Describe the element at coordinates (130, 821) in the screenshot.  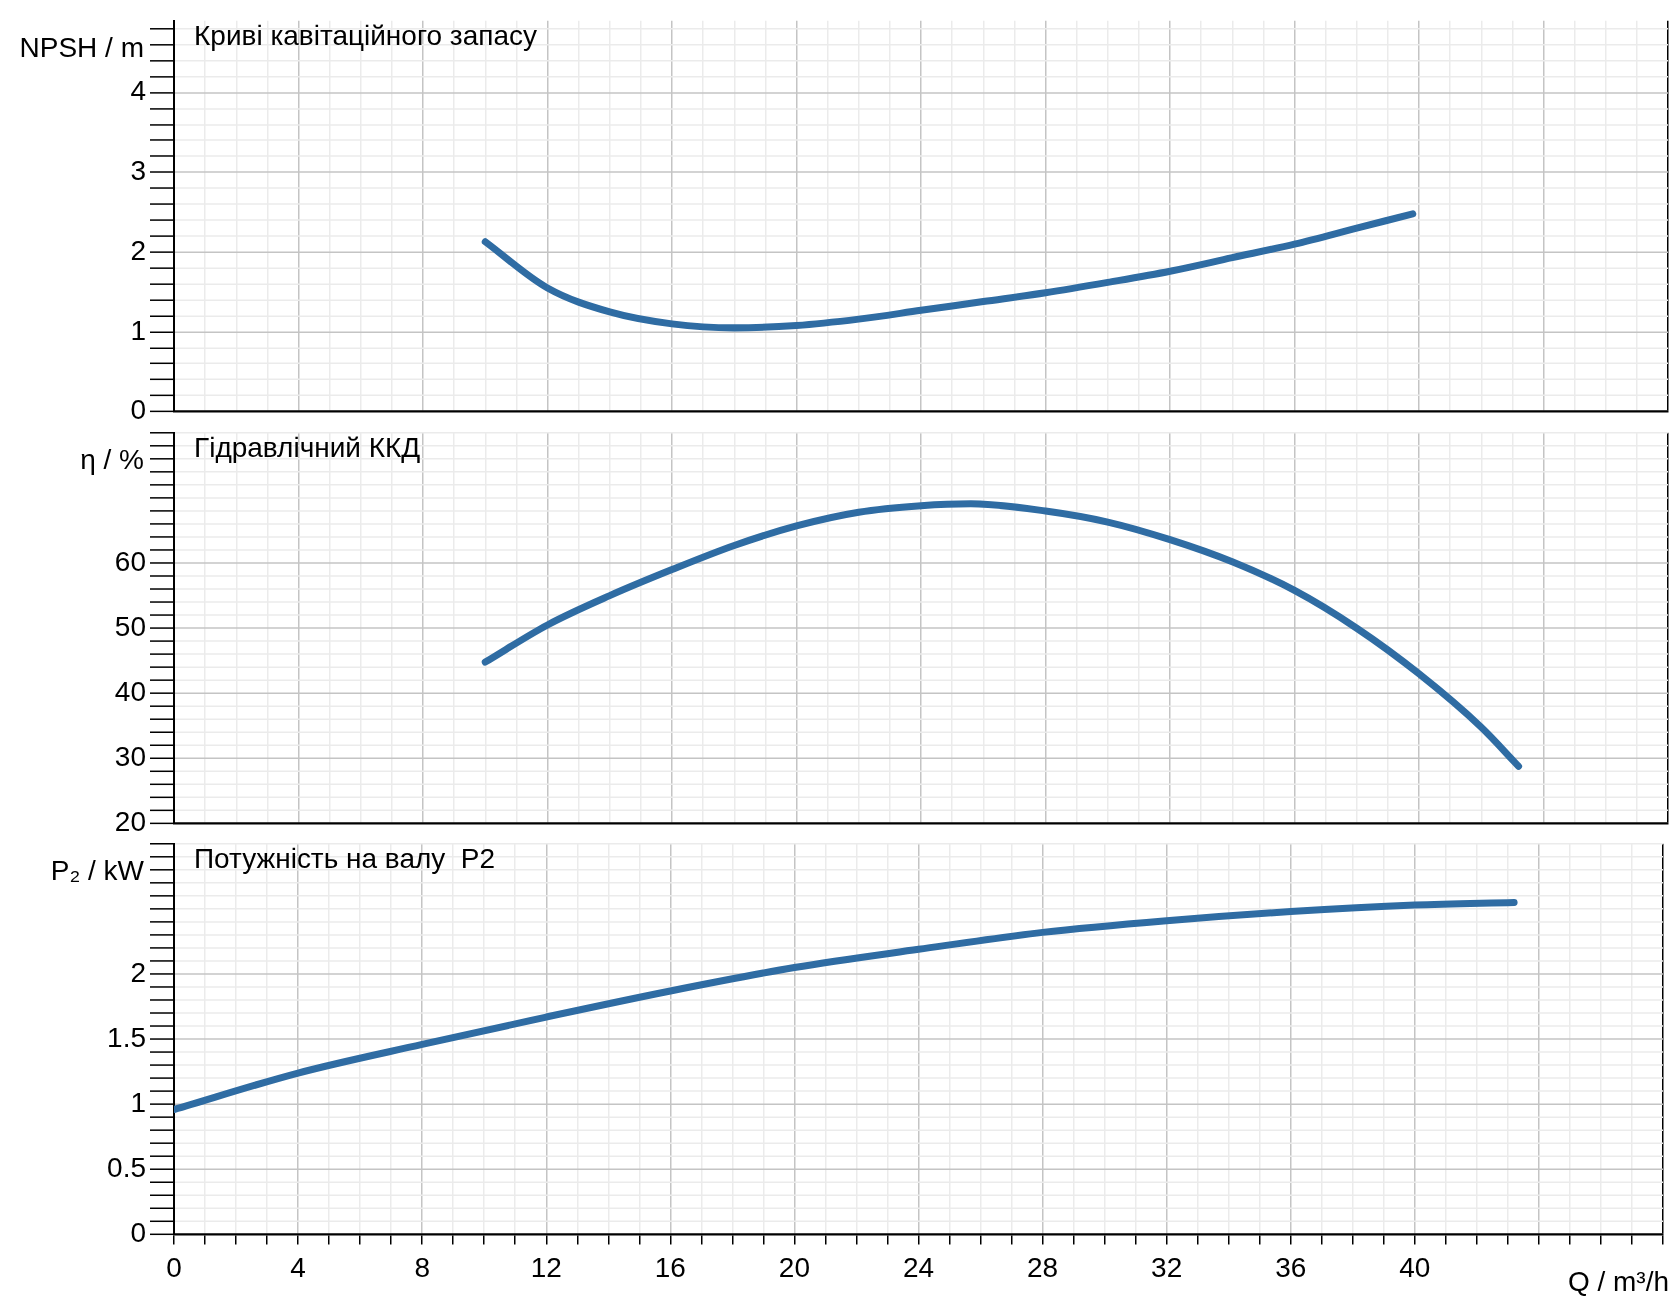
I see `y-tick-label: 20` at that location.